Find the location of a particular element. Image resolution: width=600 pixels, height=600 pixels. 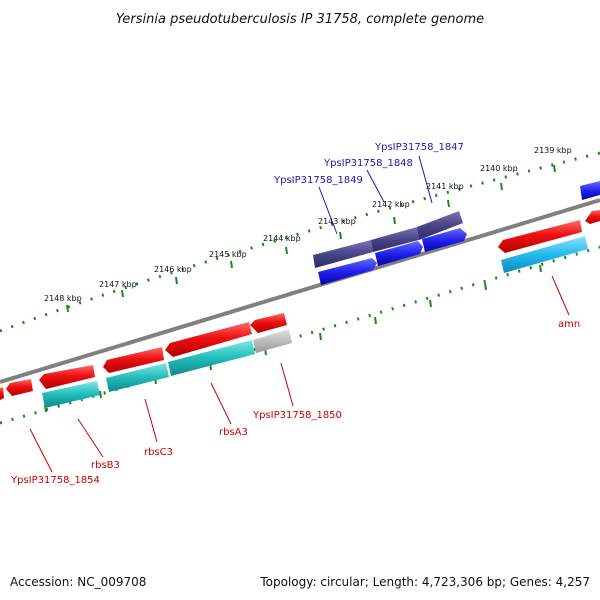

gene-label: amn is located at coordinates (569, 324).